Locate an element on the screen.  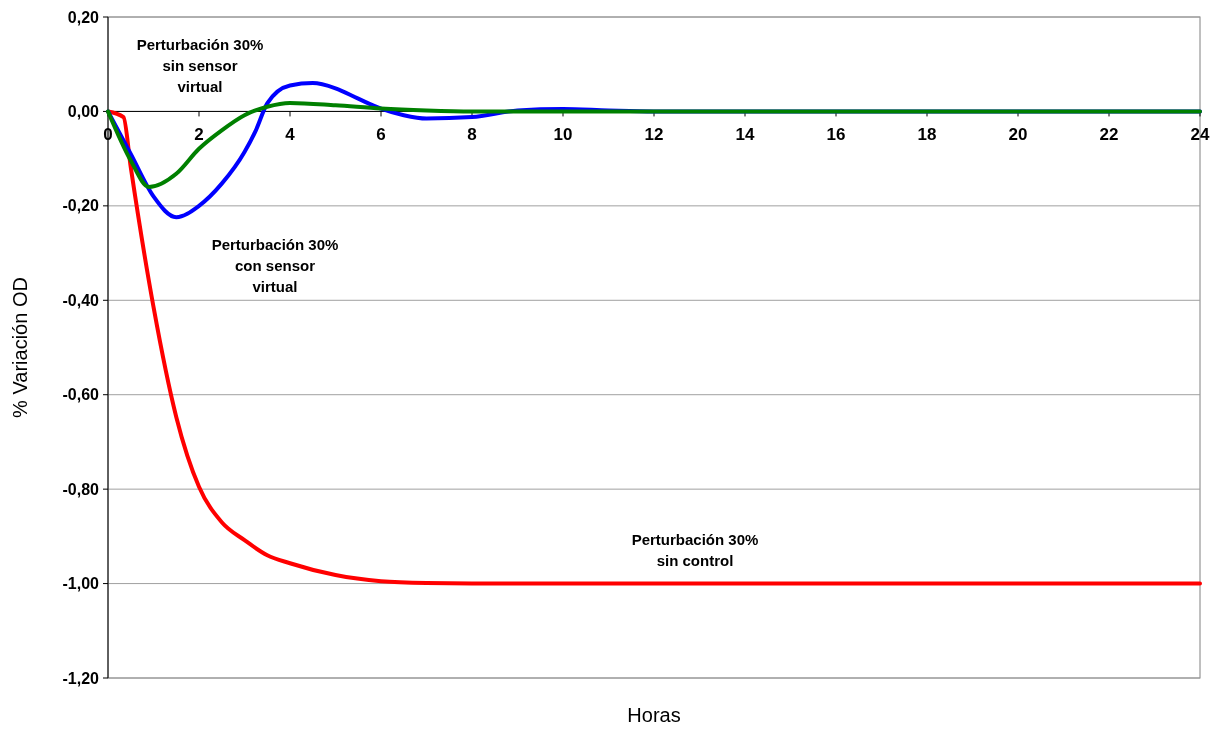
annotation: Perturbación 30% sin sensor virtual is located at coordinates (200, 65).